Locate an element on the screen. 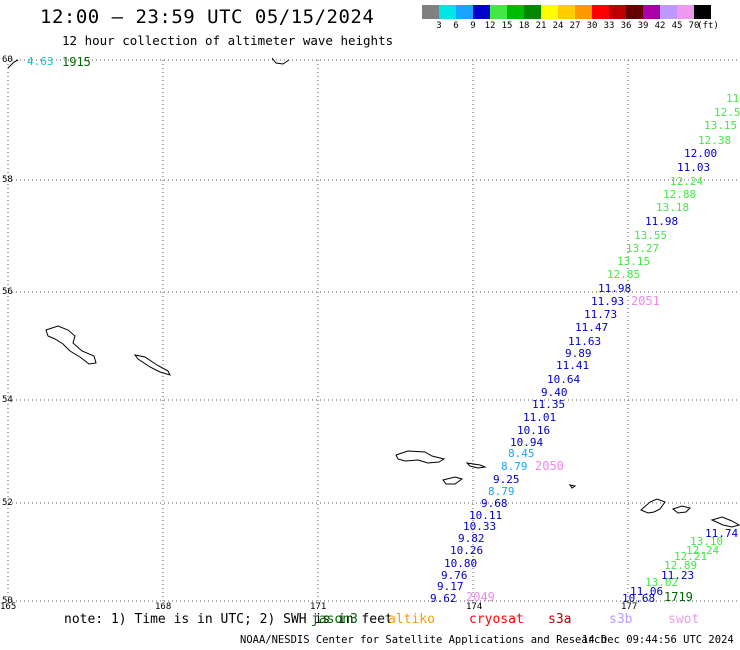 This screenshot has width=740, height=650. color-scale-label: 21 is located at coordinates (541, 26).